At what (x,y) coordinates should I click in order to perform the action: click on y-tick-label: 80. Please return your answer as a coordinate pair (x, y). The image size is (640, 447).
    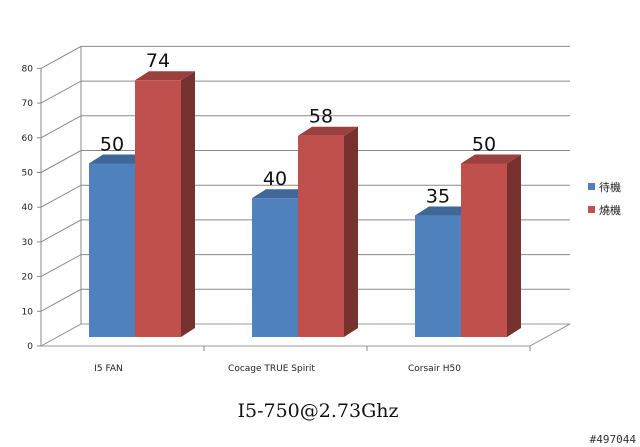
    Looking at the image, I should click on (28, 69).